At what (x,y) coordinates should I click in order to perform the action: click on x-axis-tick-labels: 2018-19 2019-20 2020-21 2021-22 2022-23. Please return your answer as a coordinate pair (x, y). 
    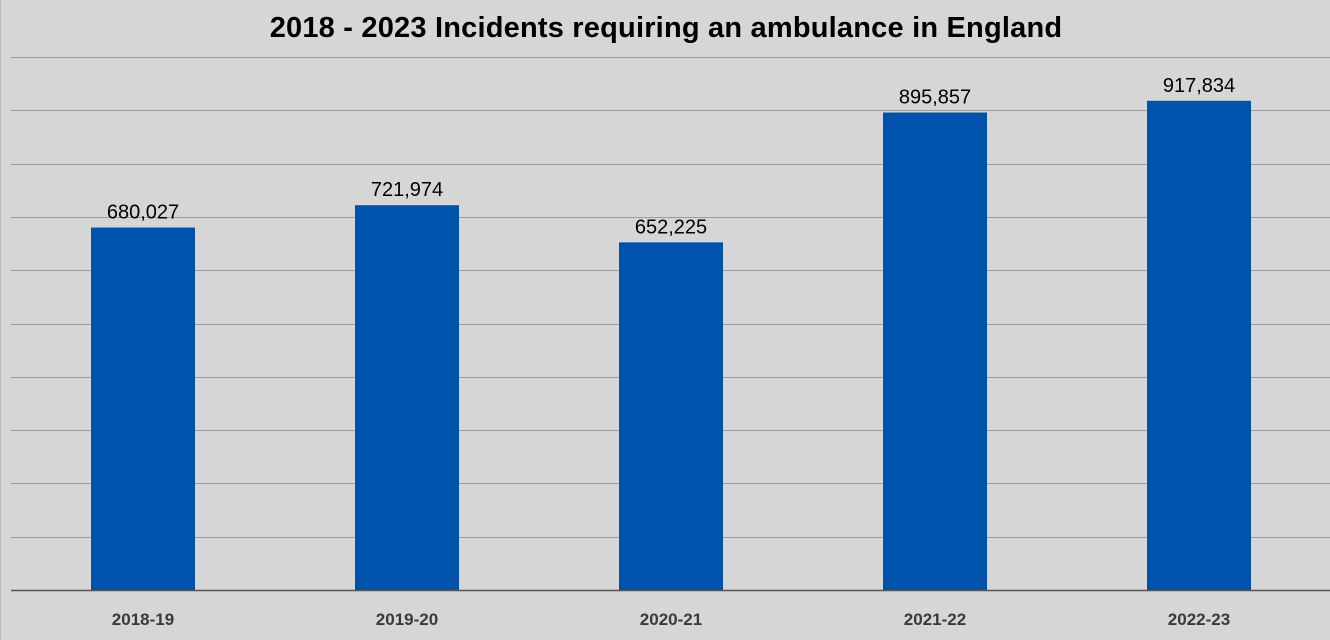
    Looking at the image, I should click on (671, 619).